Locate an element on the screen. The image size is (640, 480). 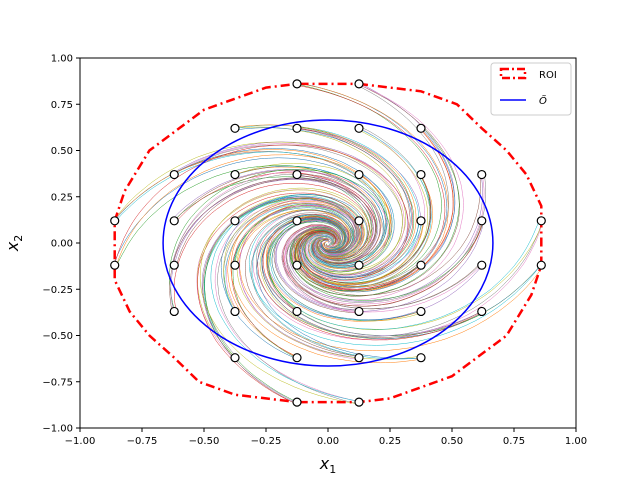
legend: ROI Õ is located at coordinates (531, 89).